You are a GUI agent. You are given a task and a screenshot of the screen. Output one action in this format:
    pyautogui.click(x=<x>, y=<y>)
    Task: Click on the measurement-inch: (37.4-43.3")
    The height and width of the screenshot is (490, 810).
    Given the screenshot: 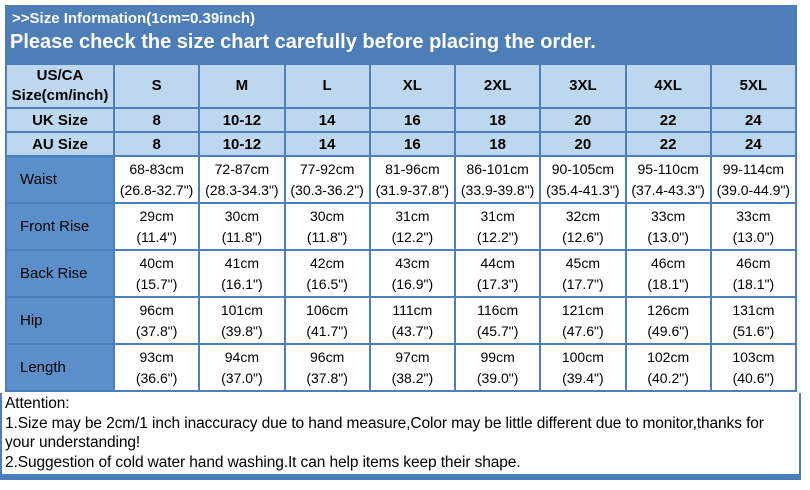 What is the action you would take?
    pyautogui.click(x=668, y=189)
    